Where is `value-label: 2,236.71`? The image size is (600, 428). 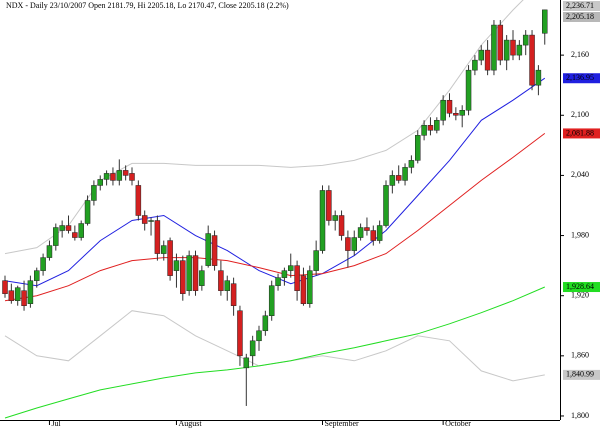 value-label: 2,236.71 is located at coordinates (580, 5).